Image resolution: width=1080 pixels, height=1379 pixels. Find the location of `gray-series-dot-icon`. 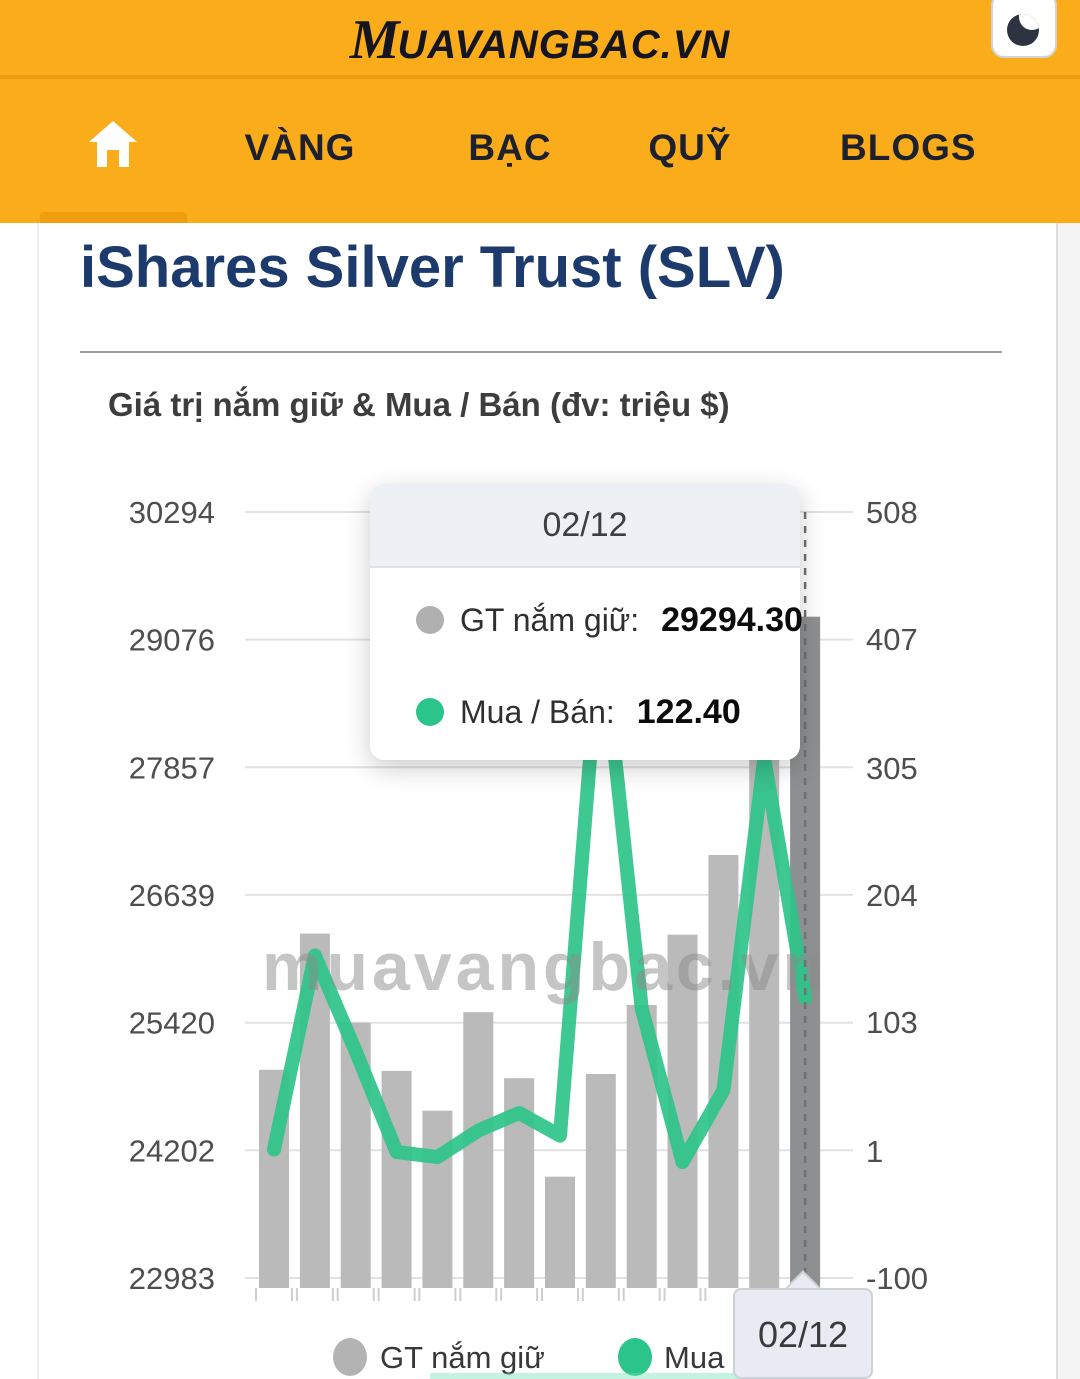

gray-series-dot-icon is located at coordinates (430, 620).